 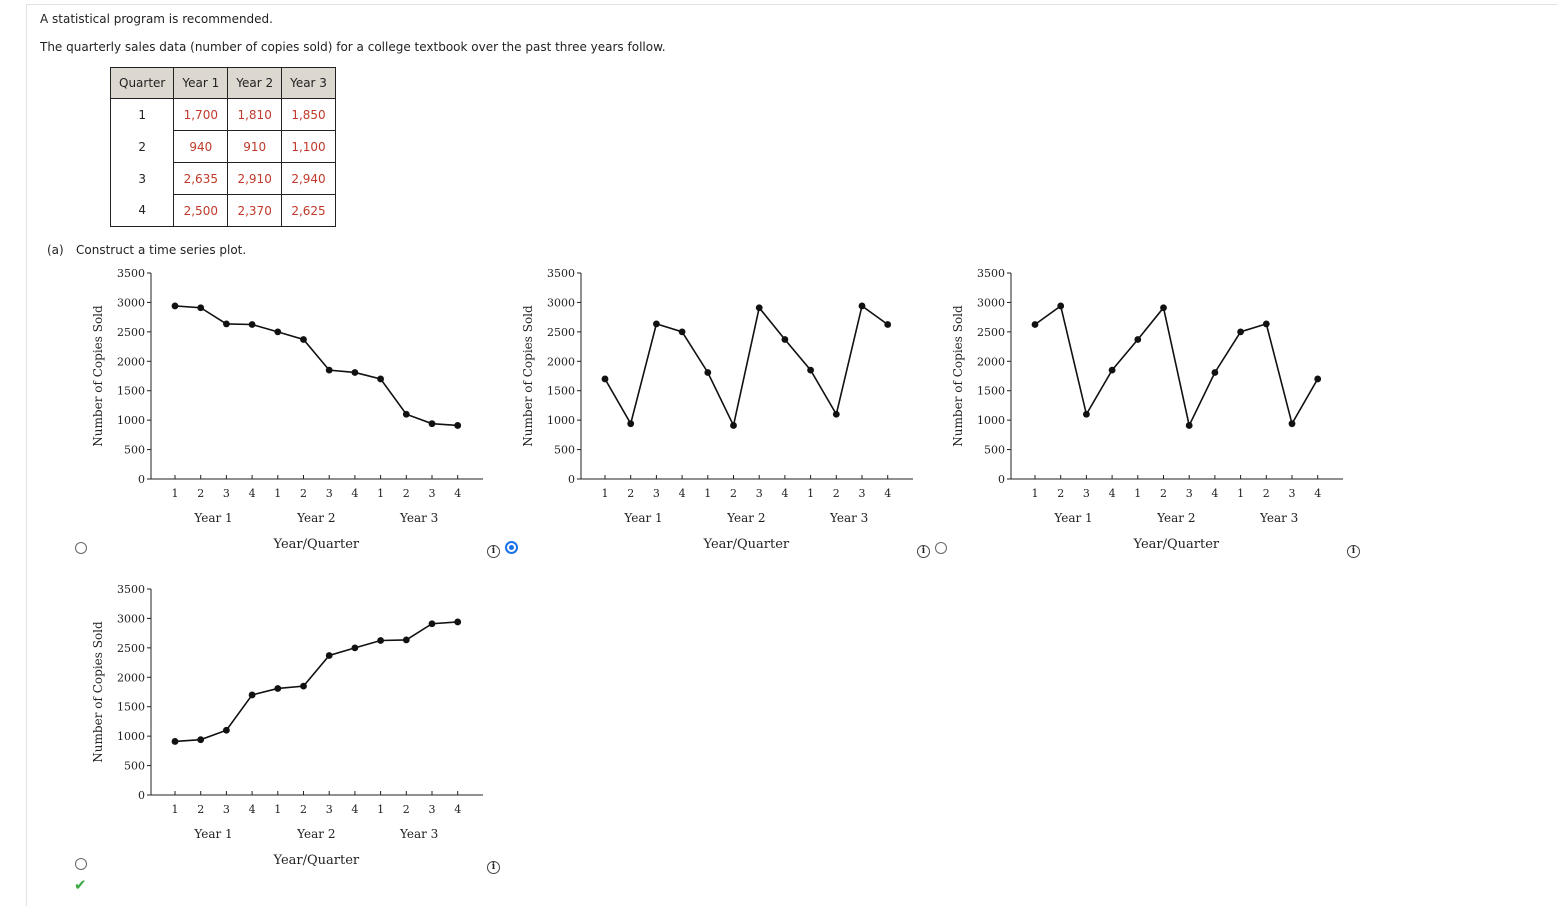 What do you see at coordinates (255, 114) in the screenshot?
I see `sales-cell: 1,810` at bounding box center [255, 114].